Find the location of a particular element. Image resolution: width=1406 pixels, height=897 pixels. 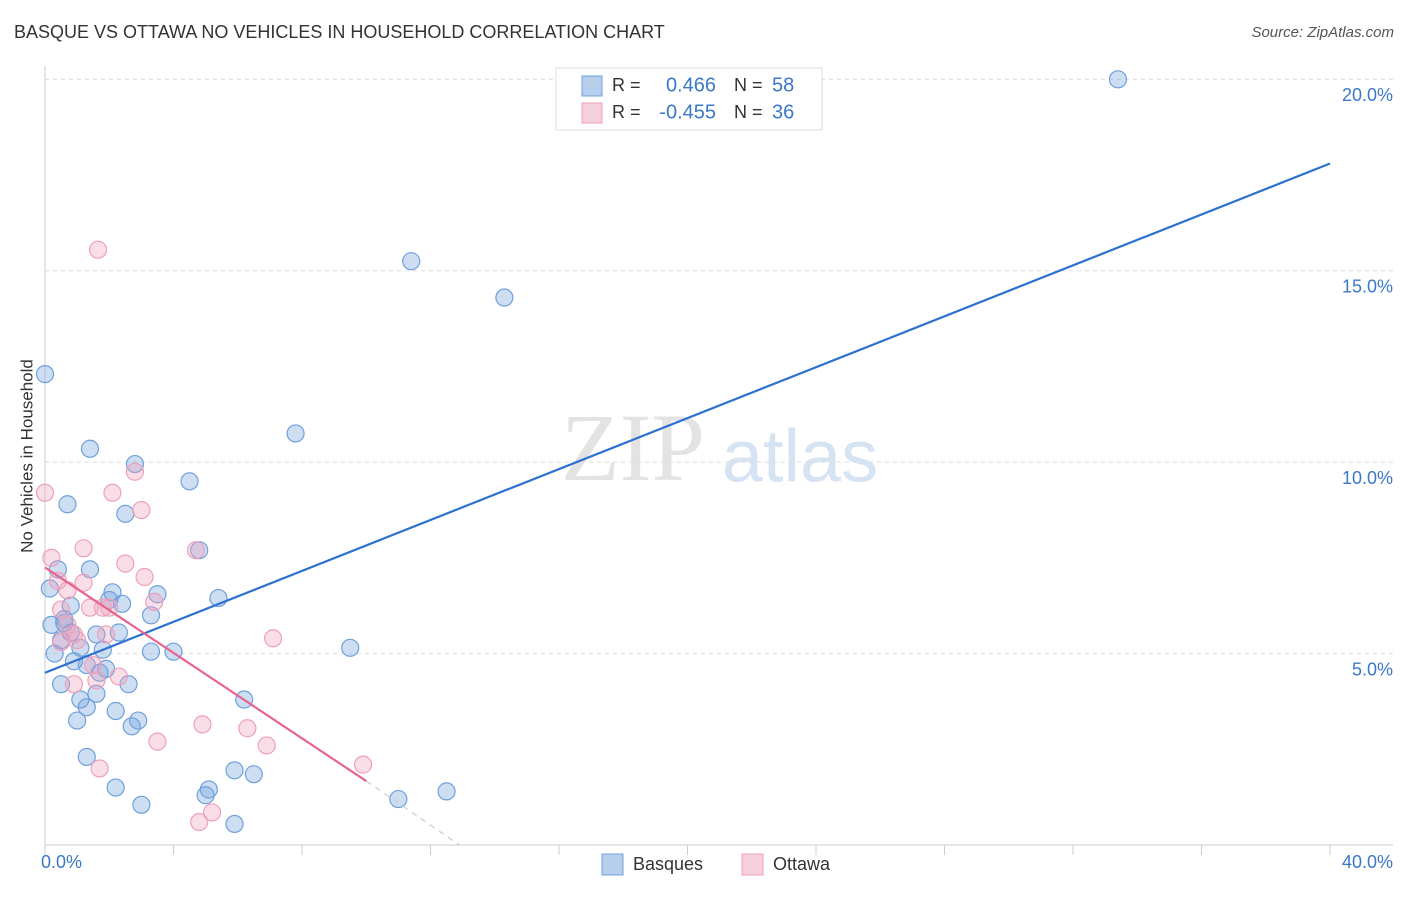

legend-label: Ottawa is located at coordinates (802, 864).